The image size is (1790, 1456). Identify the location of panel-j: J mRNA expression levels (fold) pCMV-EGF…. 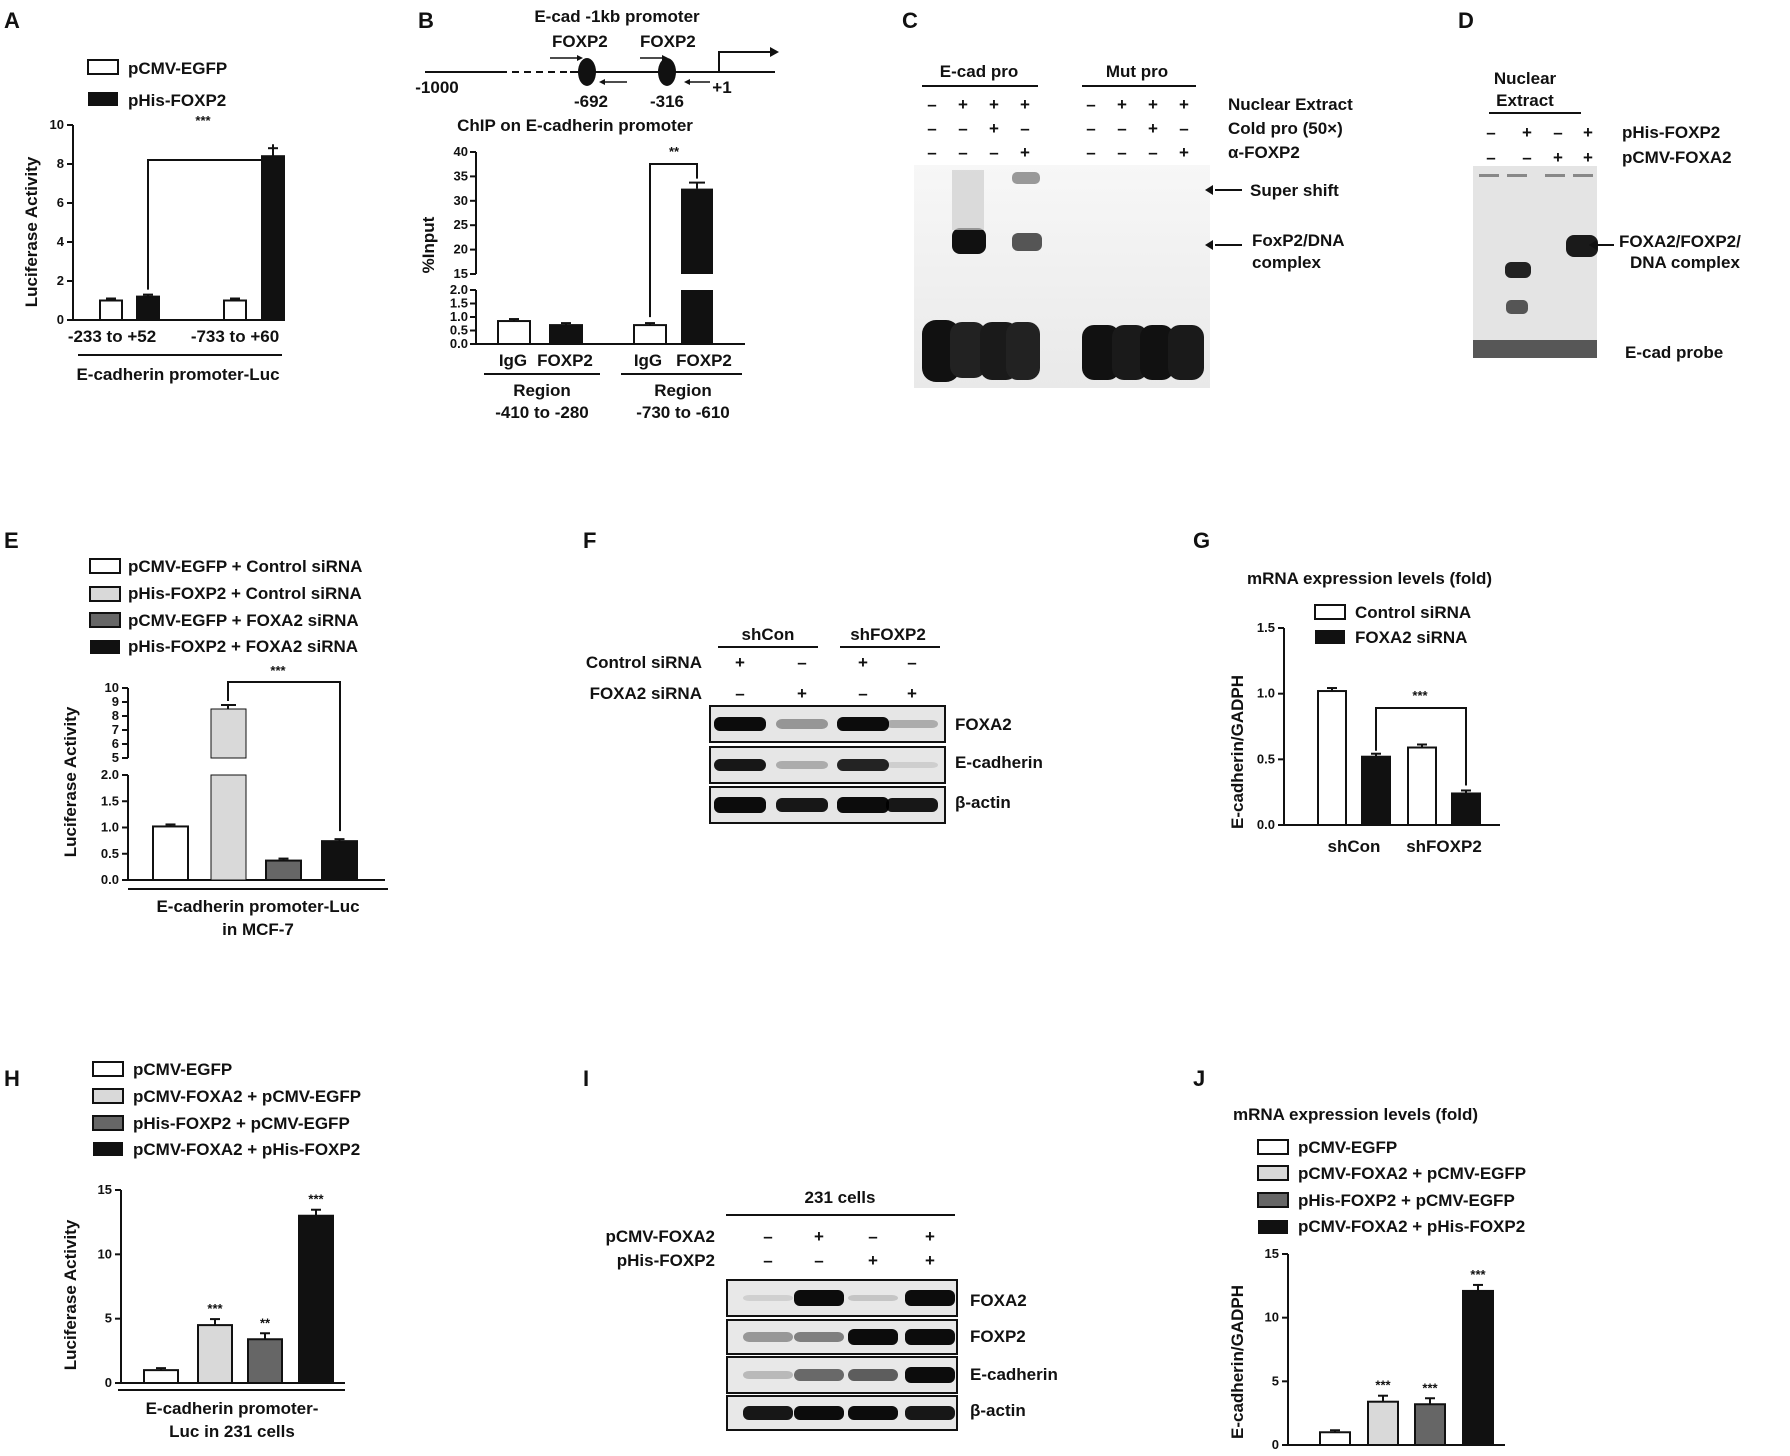
(1359, 1259).